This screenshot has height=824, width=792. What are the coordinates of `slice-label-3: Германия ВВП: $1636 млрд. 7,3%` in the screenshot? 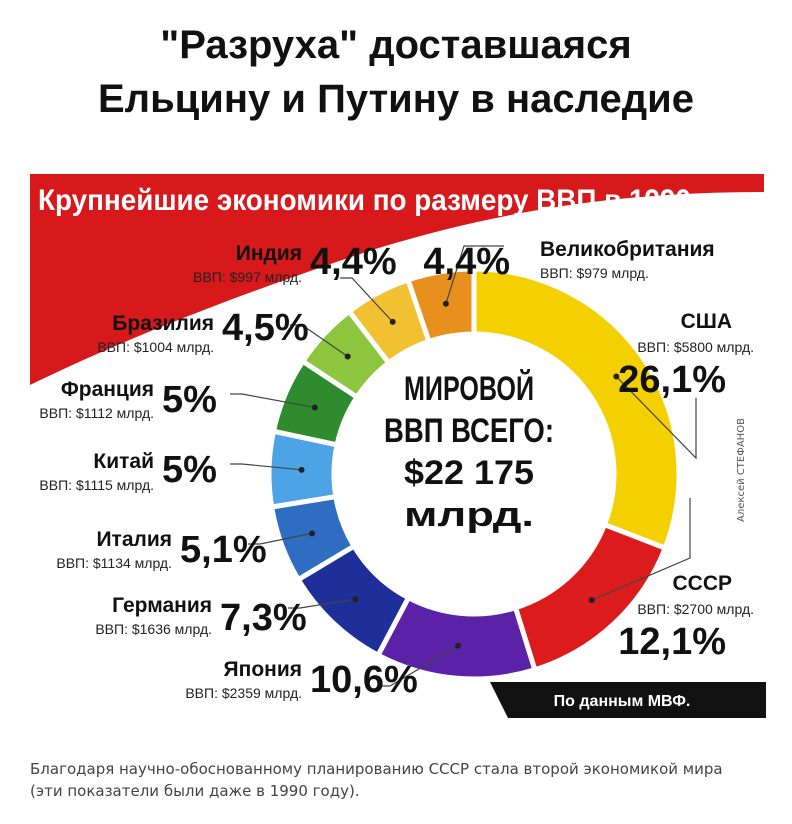 It's located at (200, 616).